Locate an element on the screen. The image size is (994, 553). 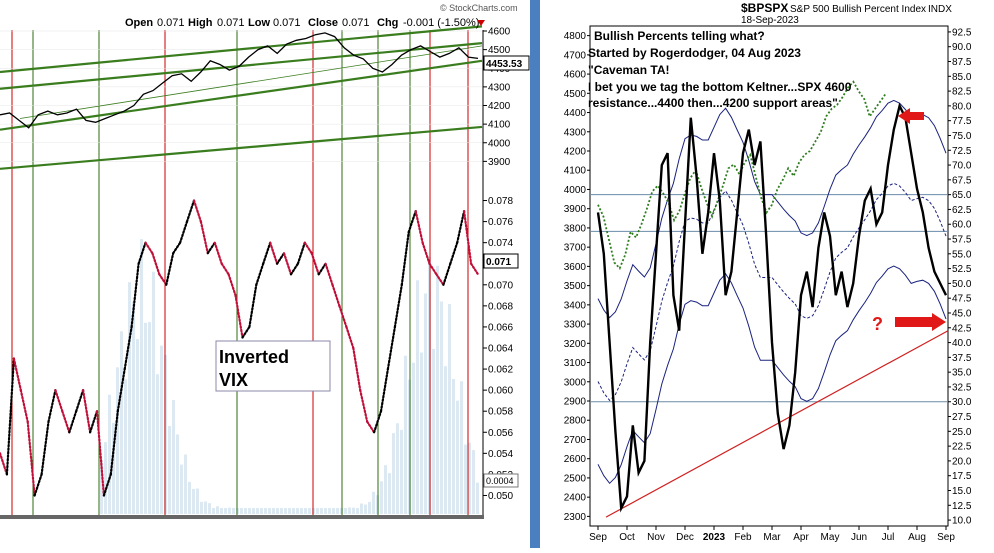
spx-tick-label: 2300 is located at coordinates (575, 517).